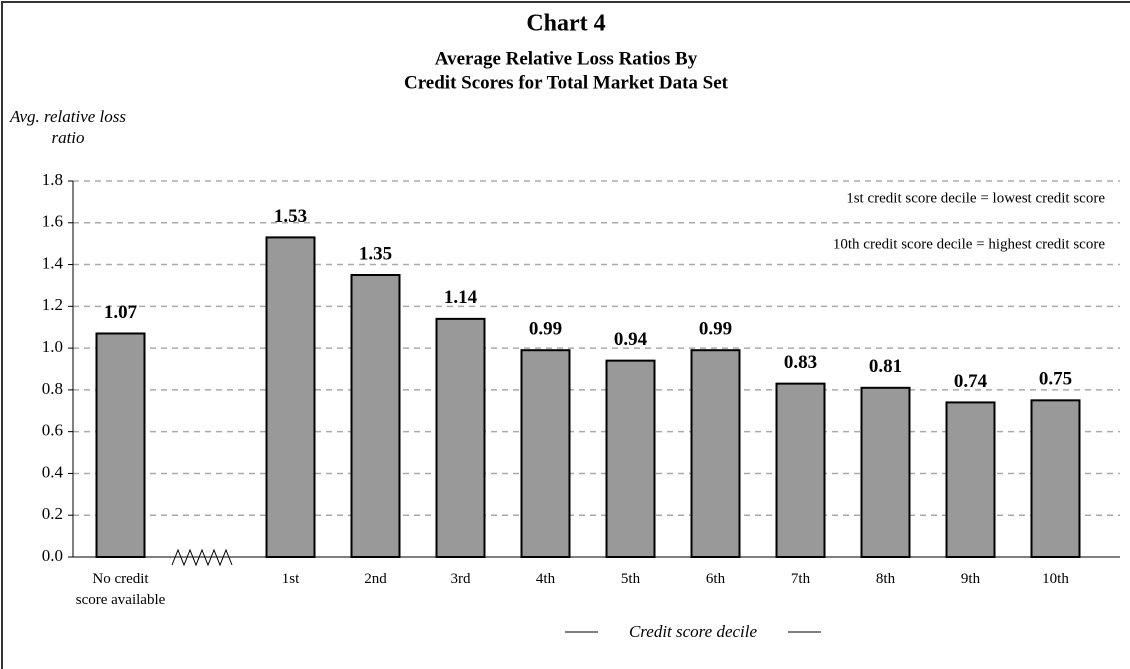 This screenshot has width=1130, height=669. What do you see at coordinates (52, 430) in the screenshot?
I see `y-tick-label: 0.6` at bounding box center [52, 430].